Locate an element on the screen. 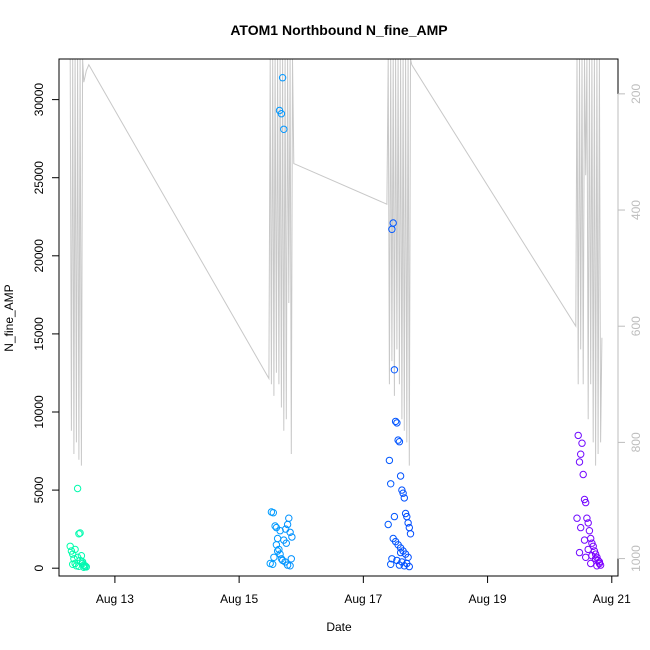 Image resolution: width=650 pixels, height=650 pixels. y-tick-label: 25000 is located at coordinates (39, 178).